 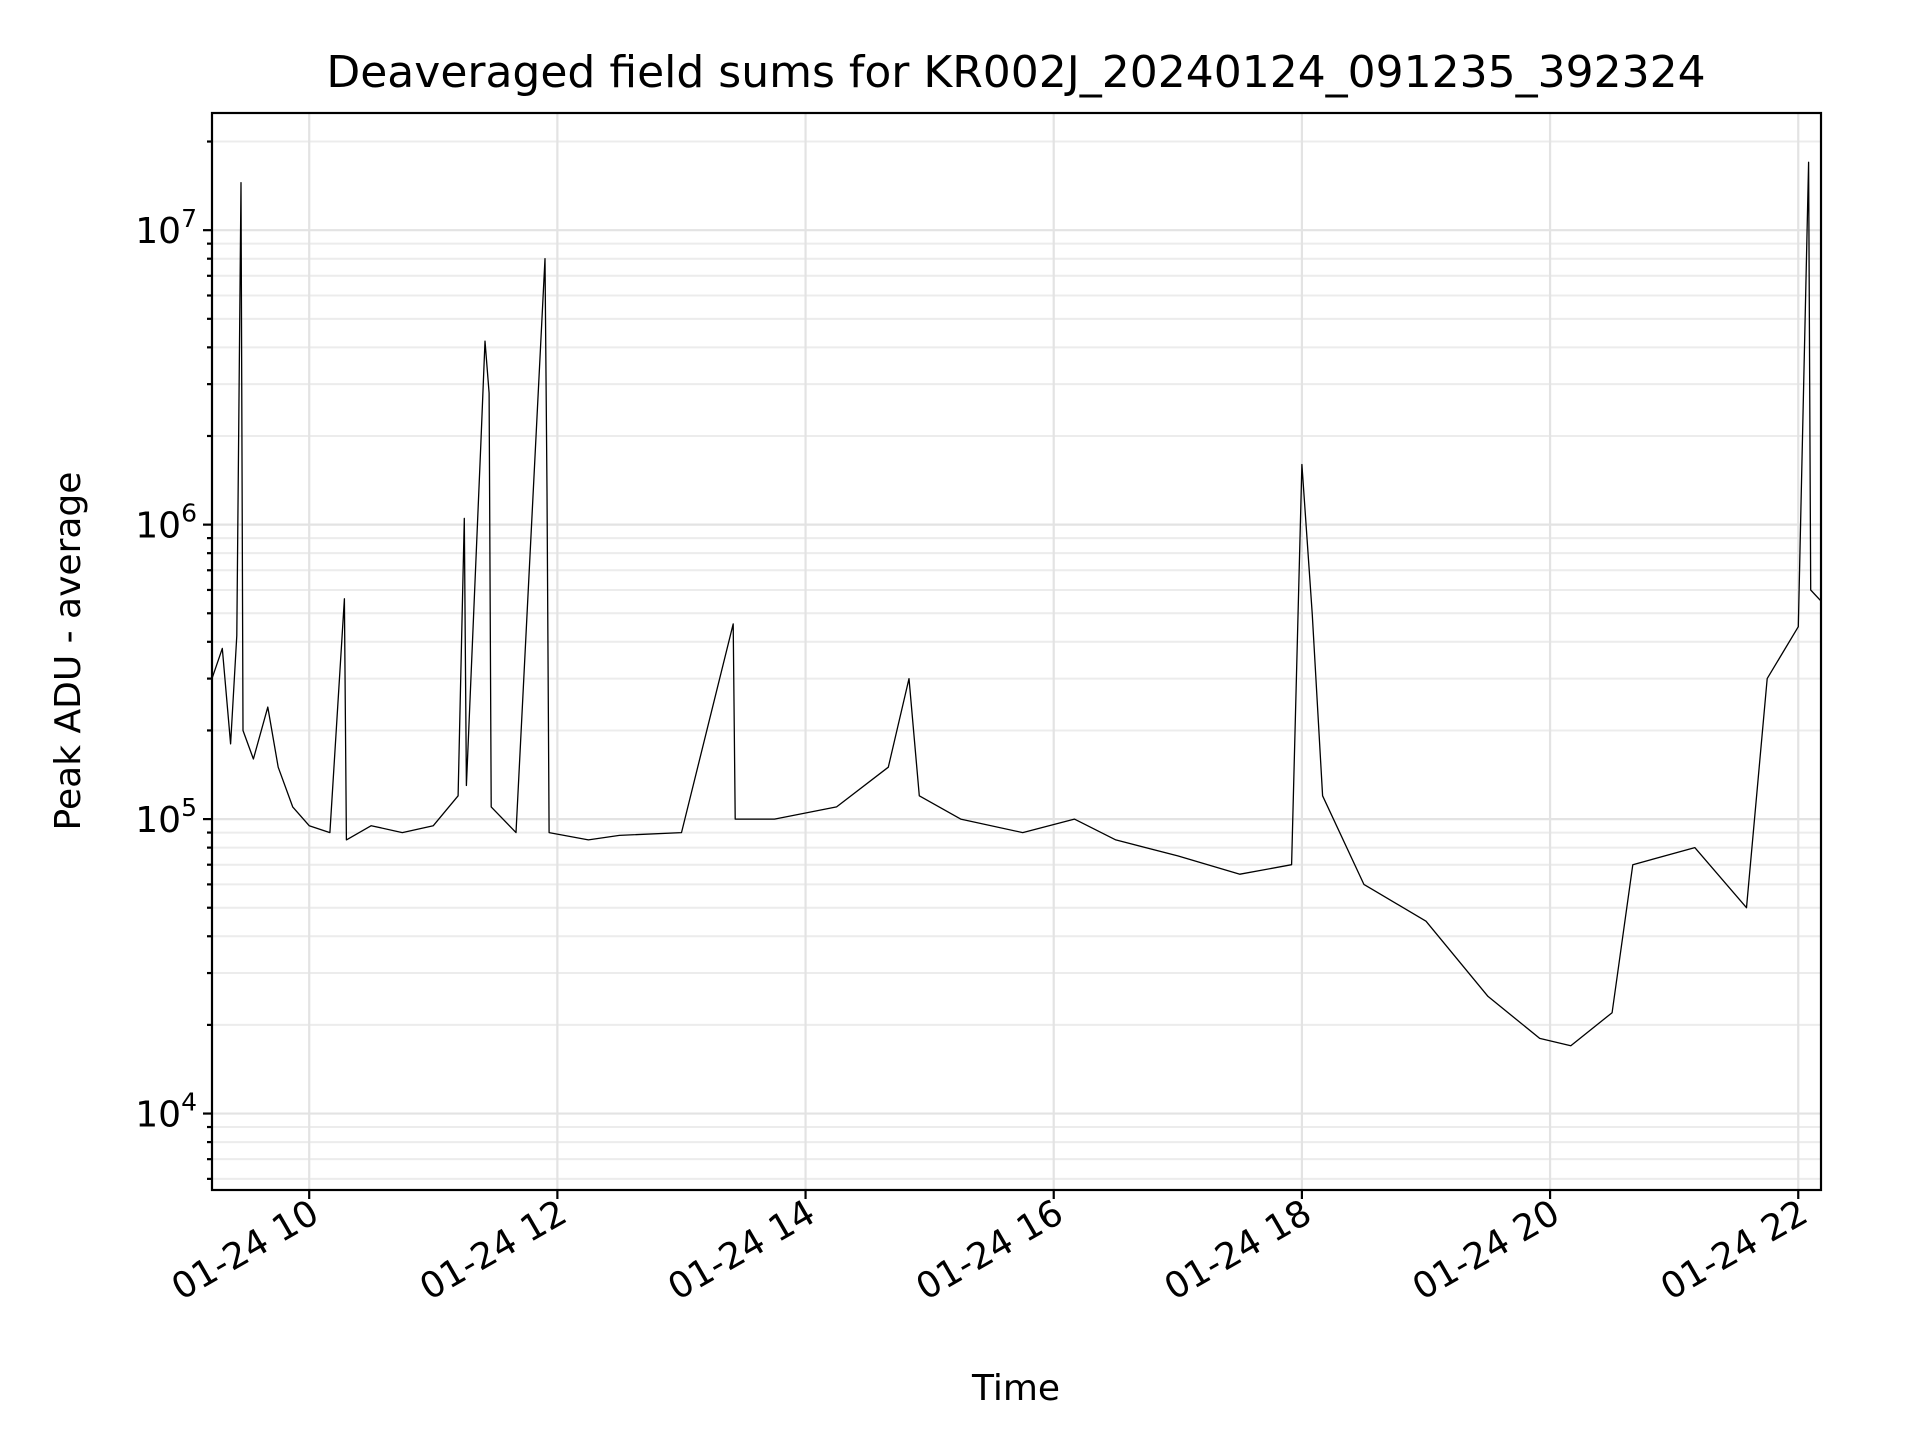 I want to click on y-tick-label: 10⁴, so click(x=166, y=1112).